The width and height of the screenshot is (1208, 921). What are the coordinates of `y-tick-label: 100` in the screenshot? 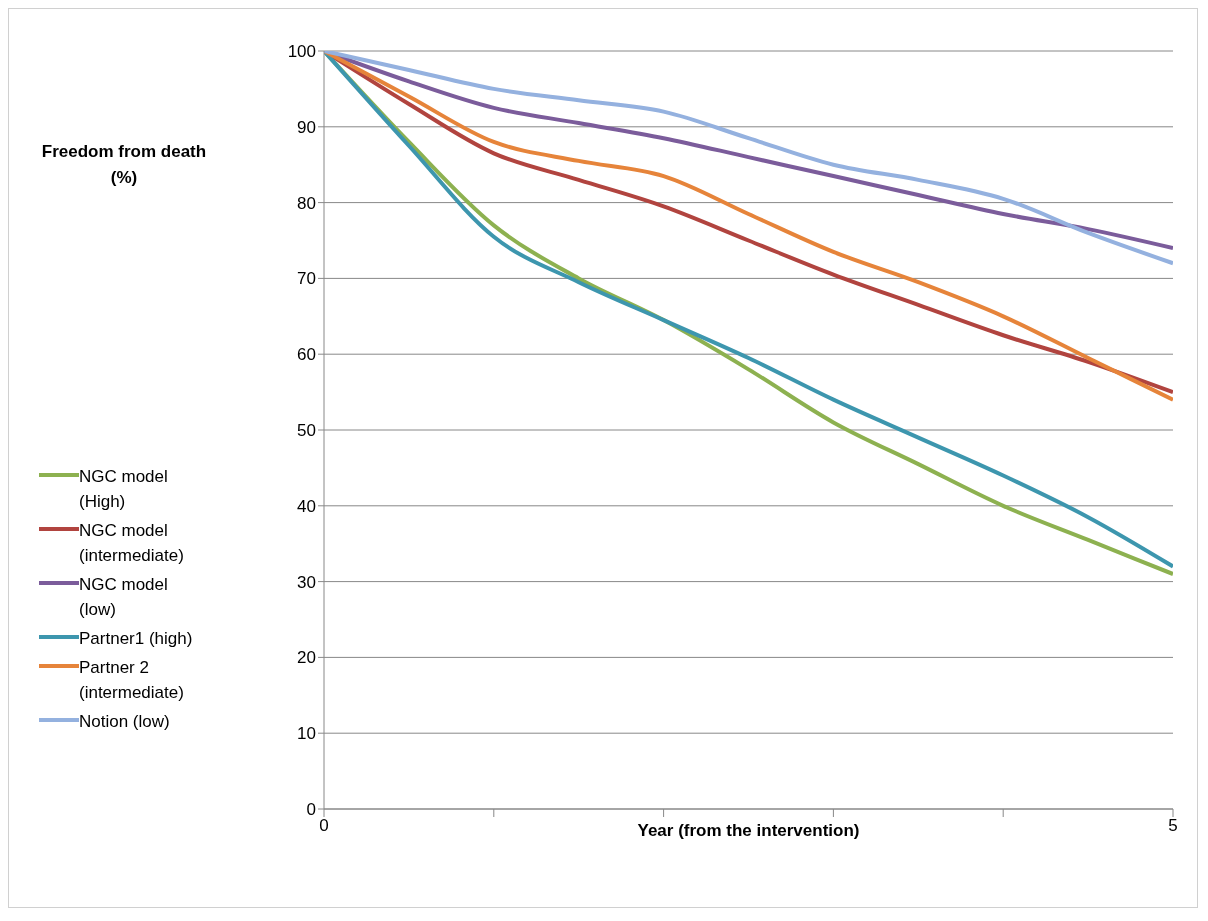 It's located at (301, 52).